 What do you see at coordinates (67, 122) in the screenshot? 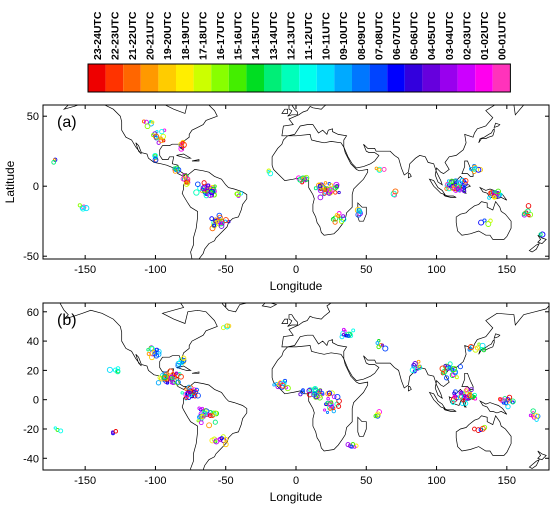
I see `panel-label: (a)` at bounding box center [67, 122].